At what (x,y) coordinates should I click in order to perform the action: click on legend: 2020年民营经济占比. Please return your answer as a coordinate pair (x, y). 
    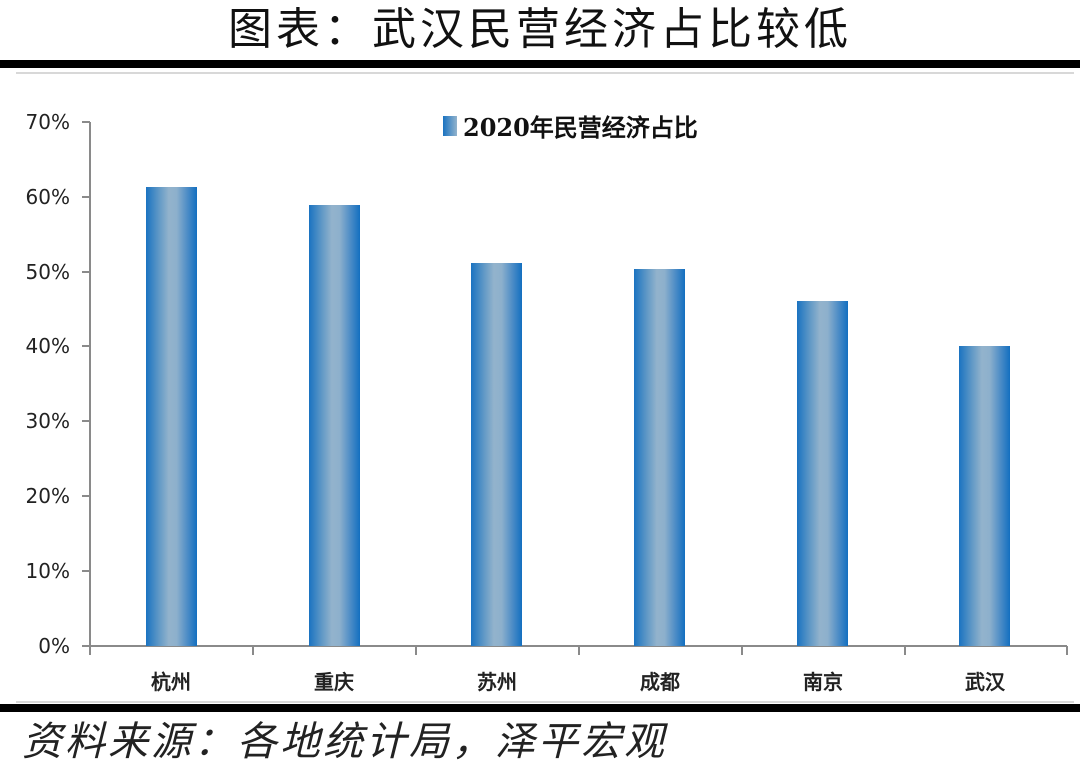
    Looking at the image, I should click on (570, 125).